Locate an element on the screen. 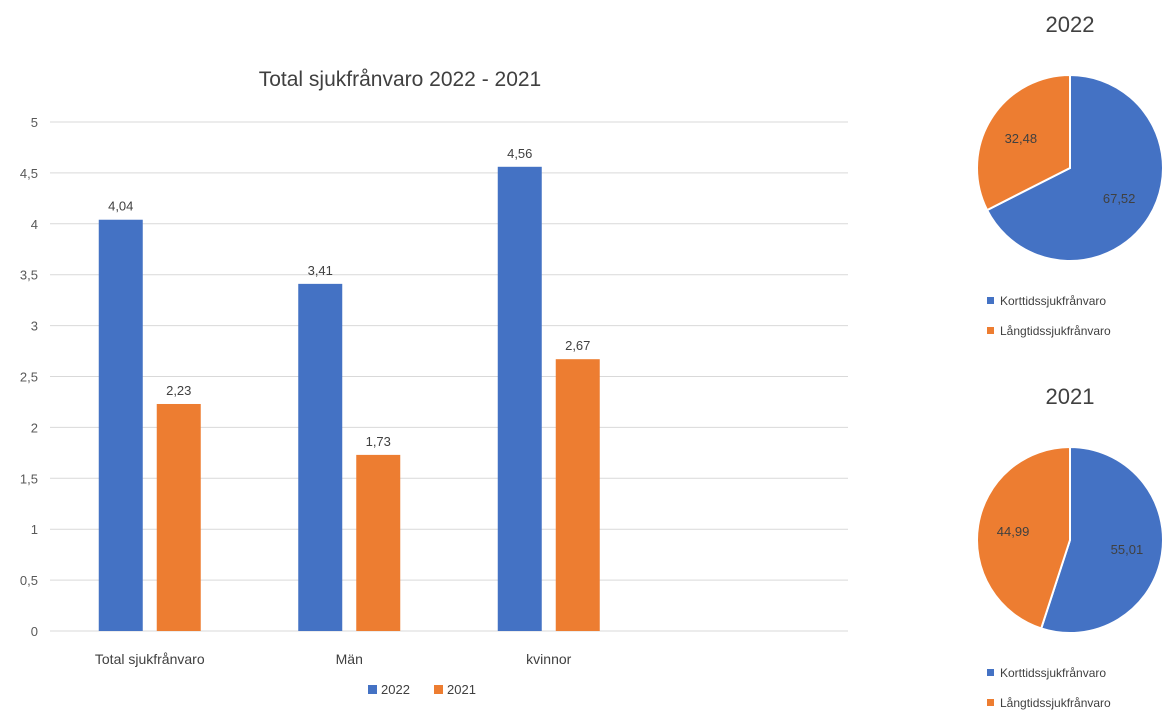 This screenshot has width=1165, height=722. y-tick-label: 4 is located at coordinates (34, 224).